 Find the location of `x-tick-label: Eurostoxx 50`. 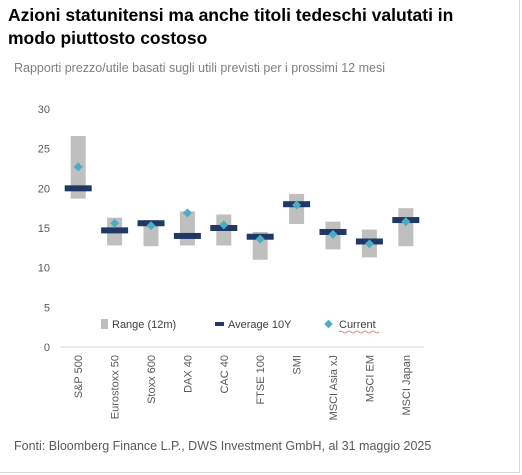

x-tick-label: Eurostoxx 50 is located at coordinates (116, 387).